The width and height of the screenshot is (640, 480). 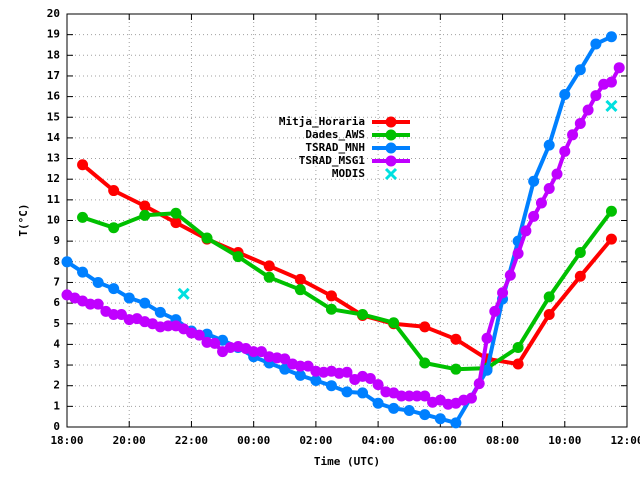 I want to click on legend-label: Dades_AWS, so click(x=335, y=134).